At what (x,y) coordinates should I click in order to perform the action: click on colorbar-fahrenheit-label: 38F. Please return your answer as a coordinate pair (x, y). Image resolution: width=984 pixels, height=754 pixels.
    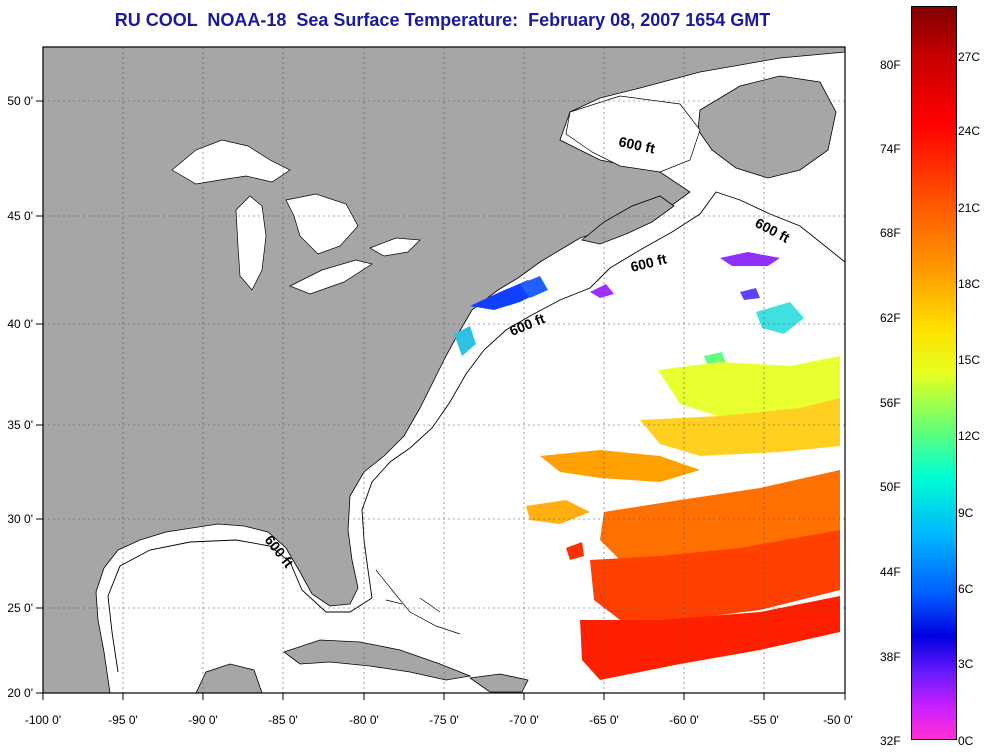
    Looking at the image, I should click on (890, 657).